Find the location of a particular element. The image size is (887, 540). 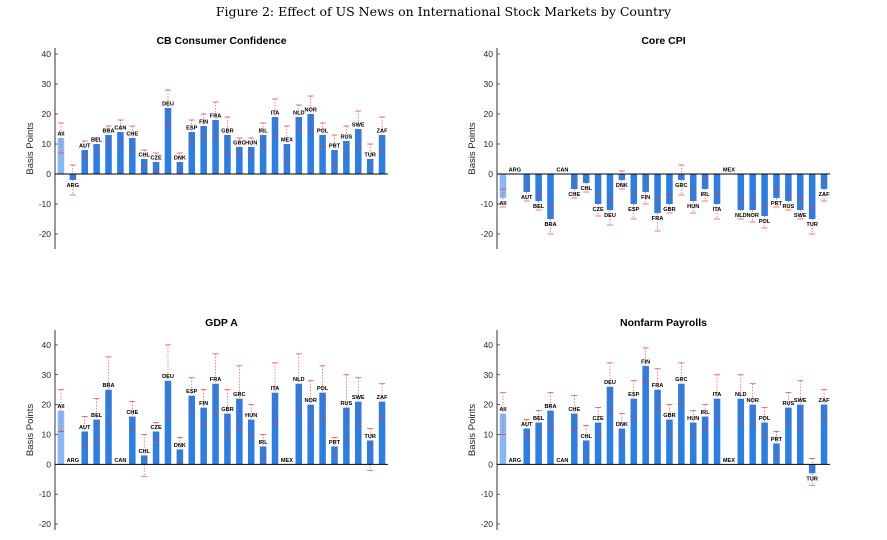

y-tick-label: -10 is located at coordinates (45, 494).